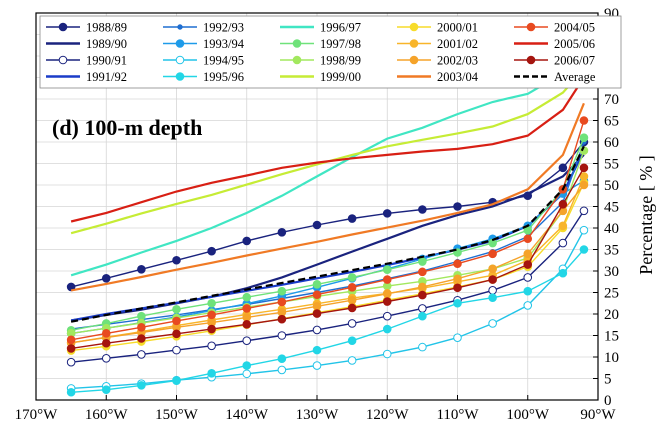 The image size is (665, 432). Describe the element at coordinates (574, 28) in the screenshot. I see `legend-label: 2004/05` at that location.